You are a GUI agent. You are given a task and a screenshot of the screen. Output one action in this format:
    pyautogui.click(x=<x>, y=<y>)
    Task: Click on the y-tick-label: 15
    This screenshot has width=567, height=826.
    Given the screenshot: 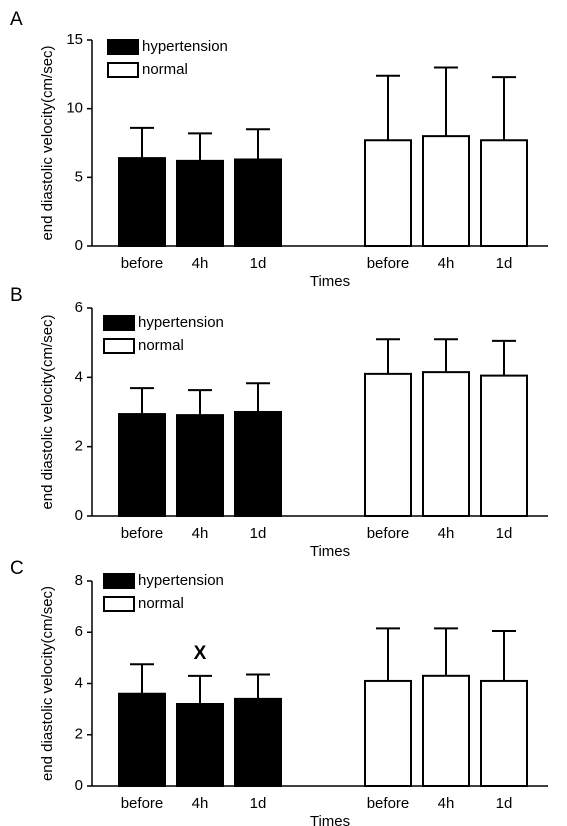 What is the action you would take?
    pyautogui.click(x=74, y=39)
    